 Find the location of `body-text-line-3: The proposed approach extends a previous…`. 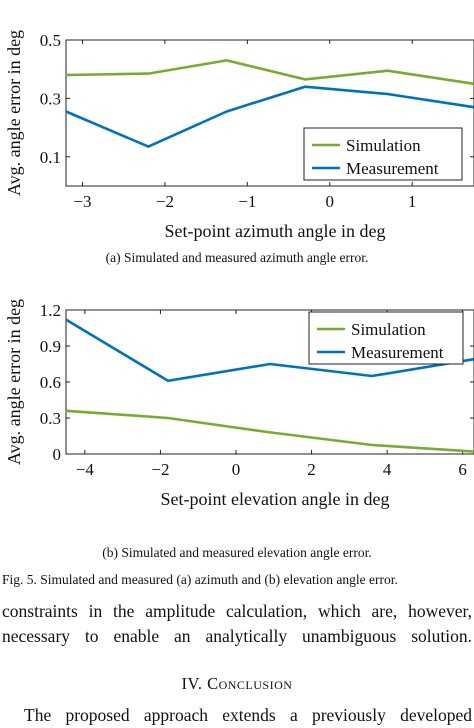

body-text-line-3: The proposed approach extends a previous… is located at coordinates (248, 715).